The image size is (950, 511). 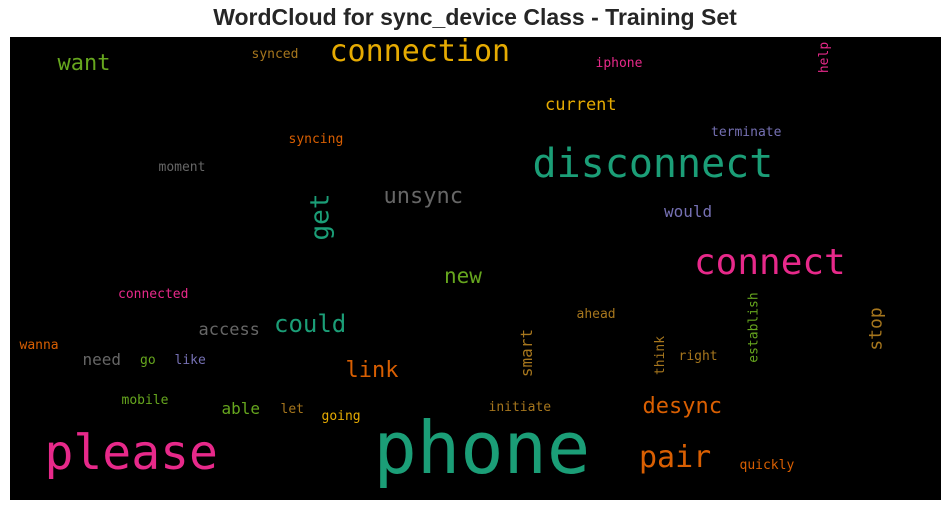 What do you see at coordinates (596, 314) in the screenshot?
I see `word-ahead: ahead` at bounding box center [596, 314].